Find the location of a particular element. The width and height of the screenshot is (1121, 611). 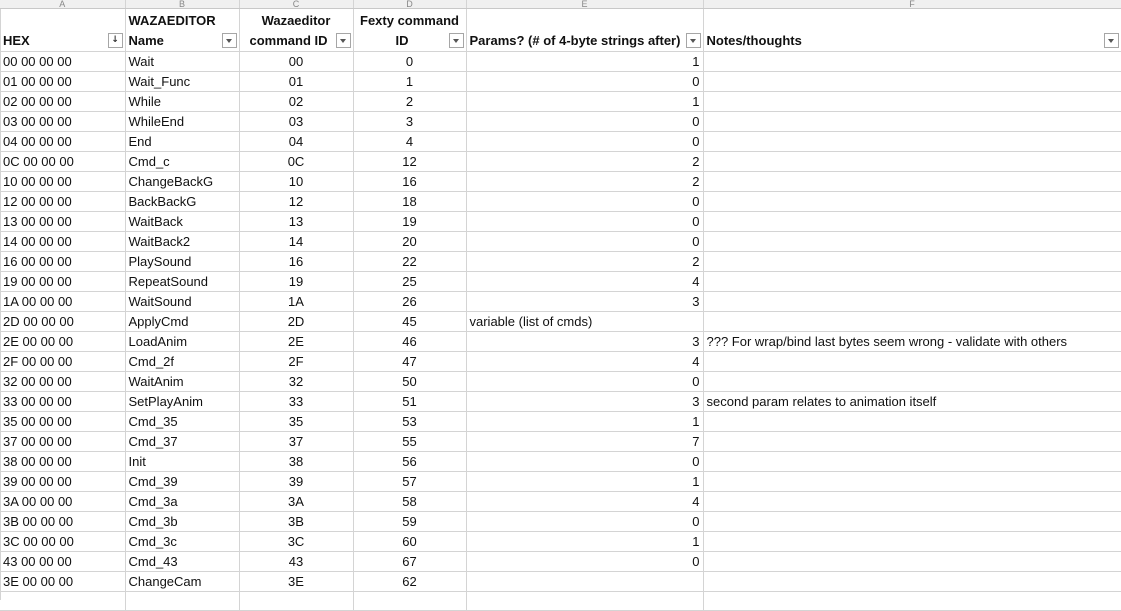

cell-waza-id: 02 is located at coordinates (296, 101).